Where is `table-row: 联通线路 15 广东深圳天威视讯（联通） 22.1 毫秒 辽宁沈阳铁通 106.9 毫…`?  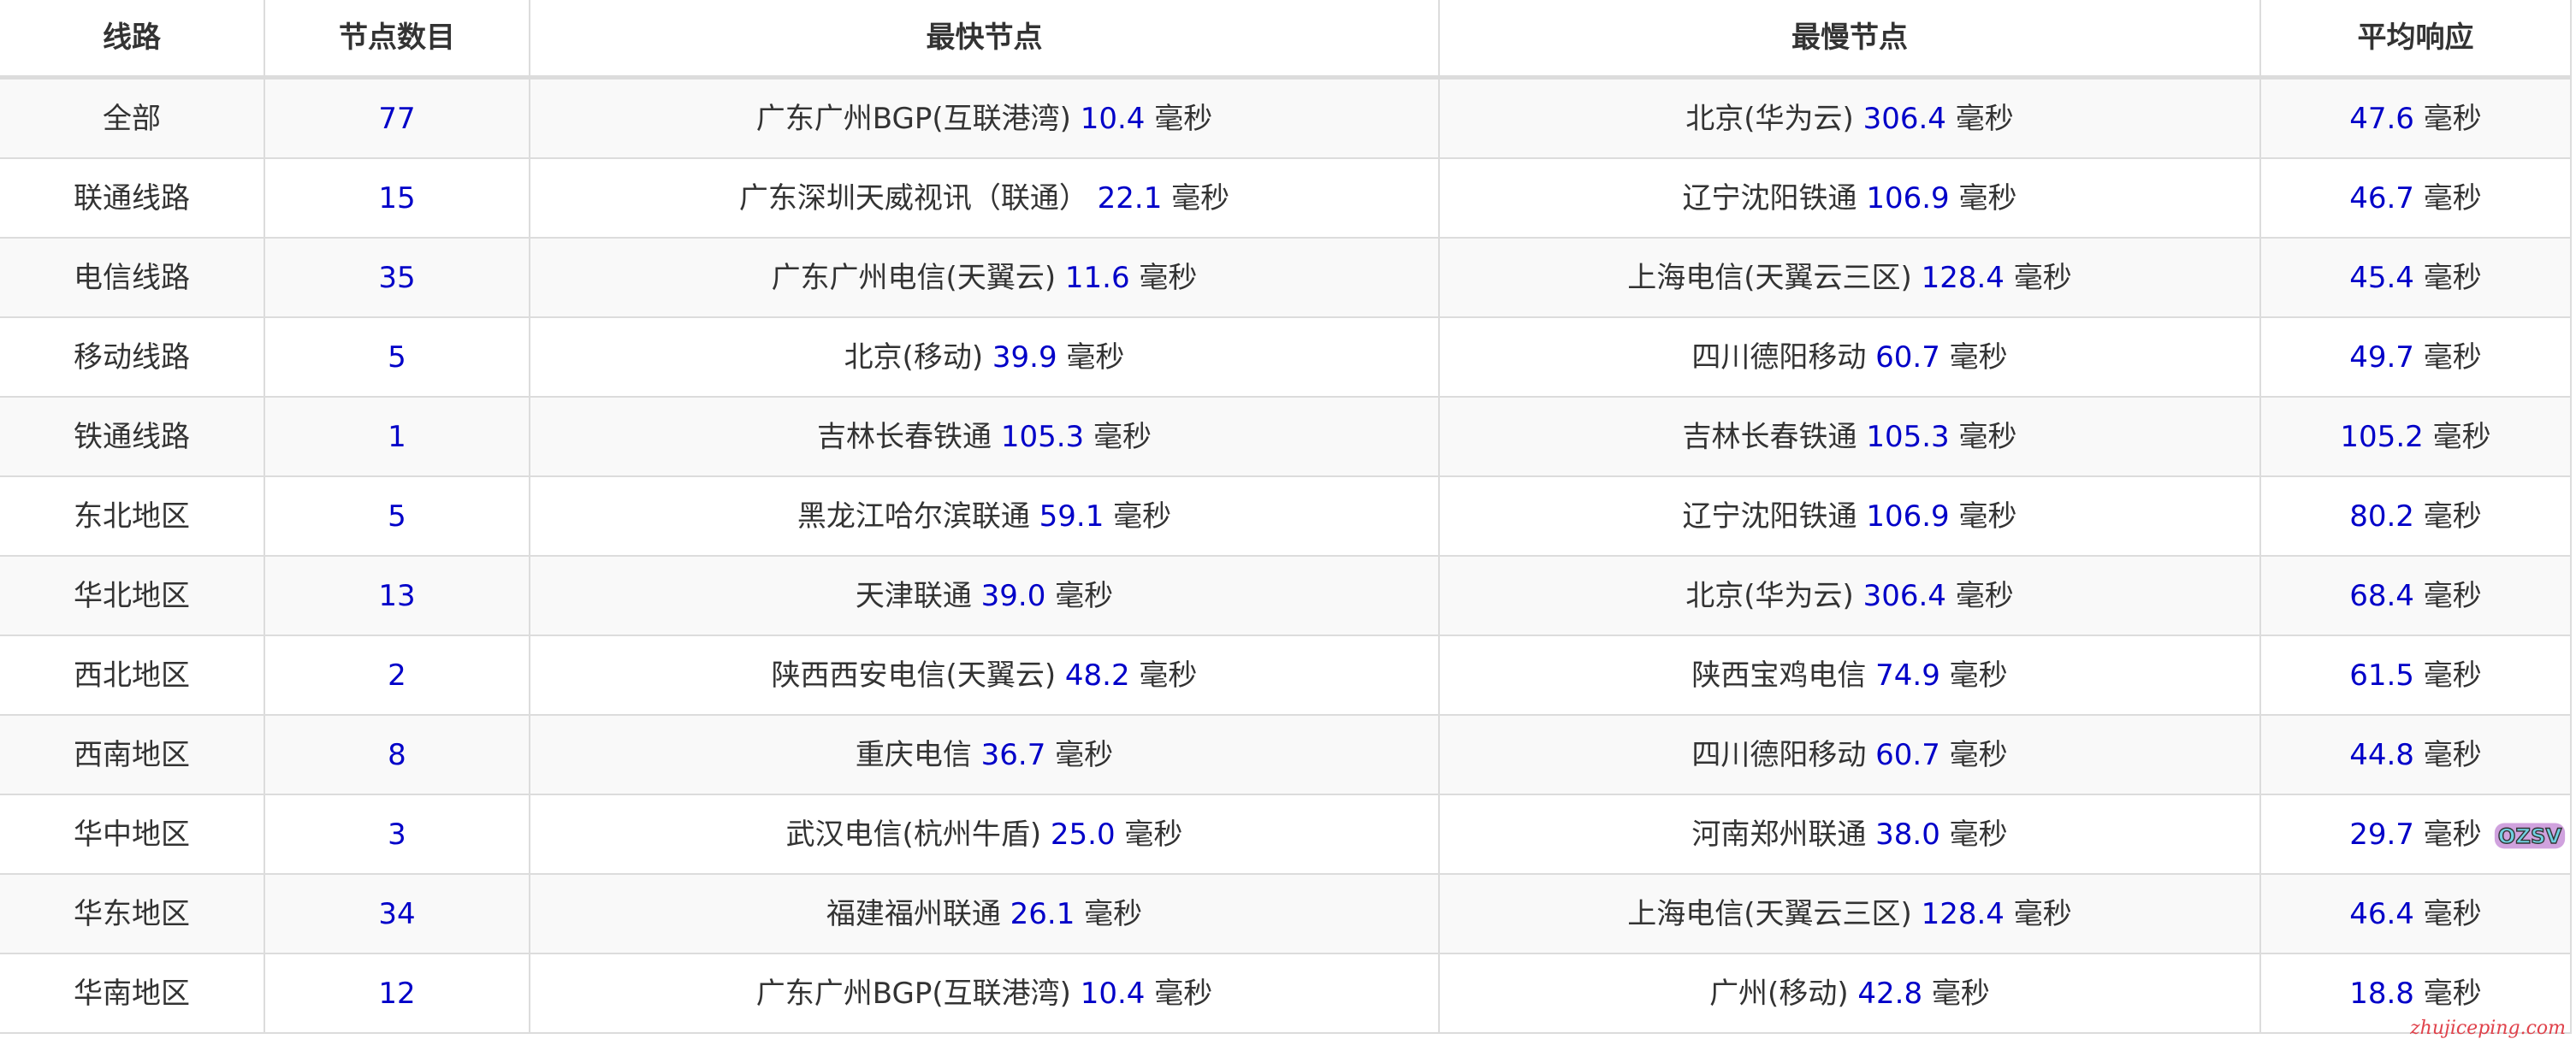 table-row: 联通线路 15 广东深圳天威视讯（联通） 22.1 毫秒 辽宁沈阳铁通 106.9 毫… is located at coordinates (1286, 198).